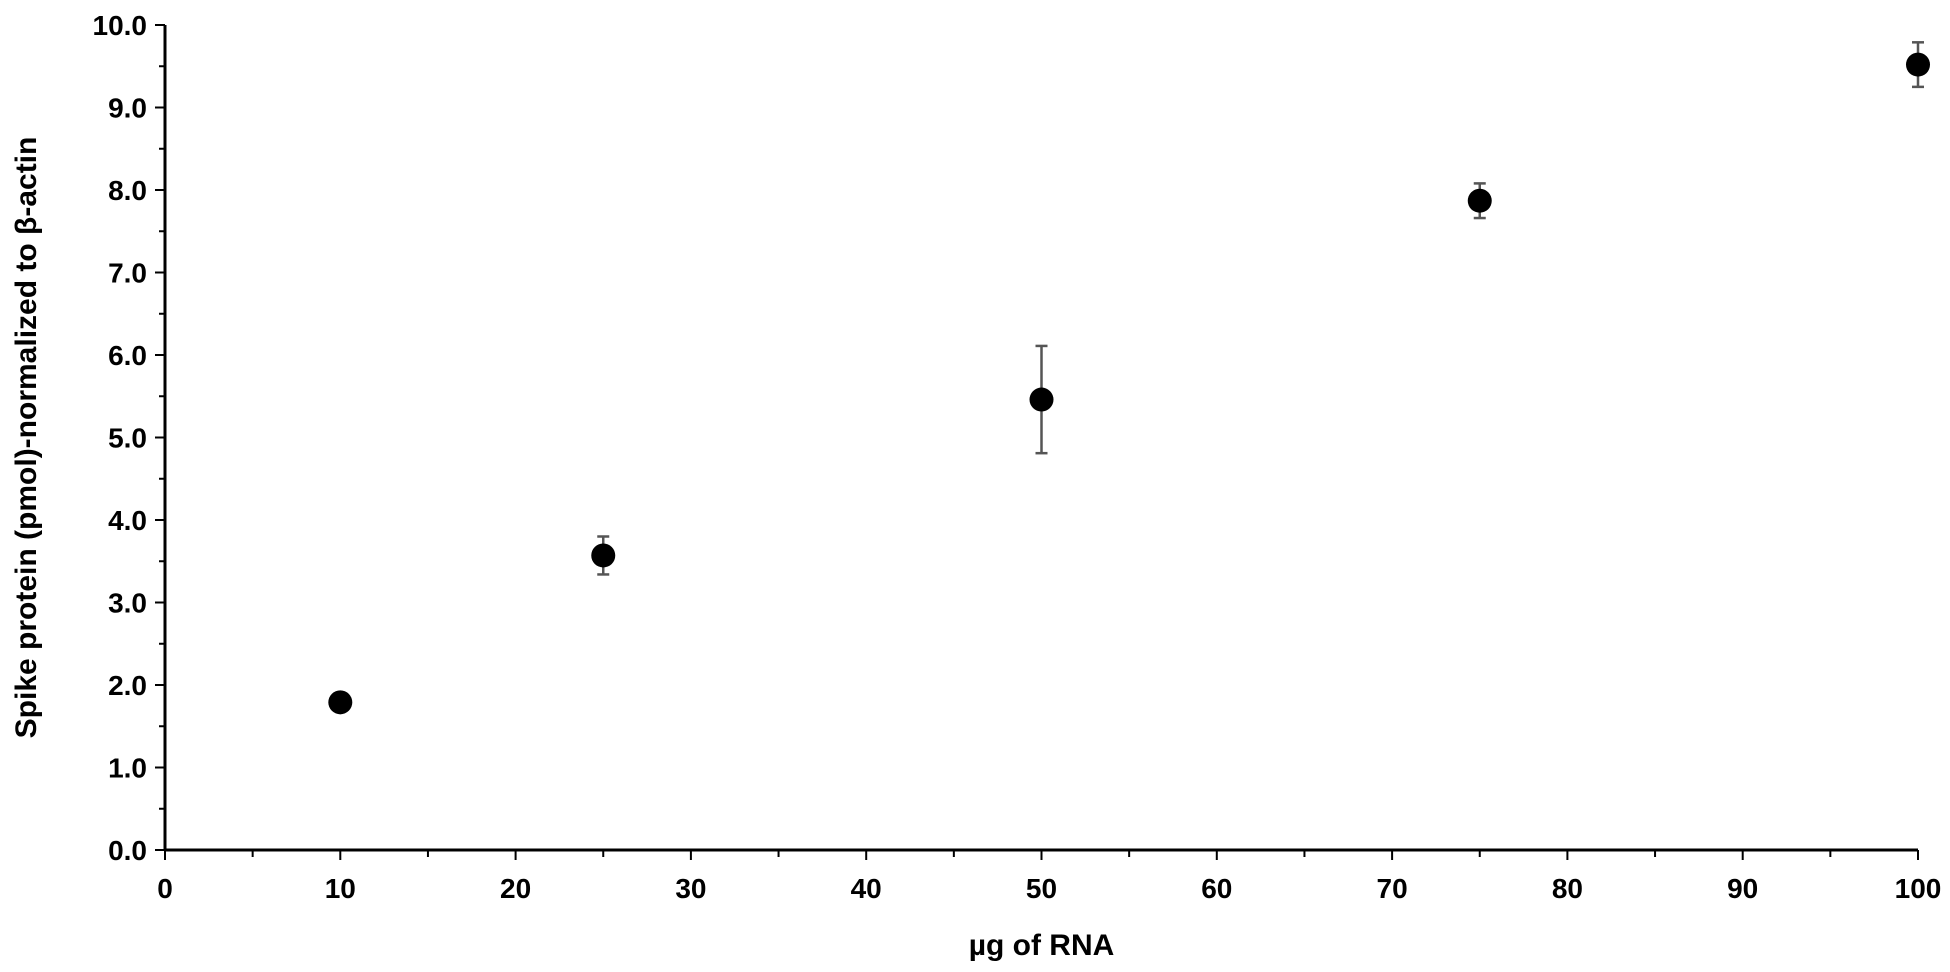 The width and height of the screenshot is (1950, 972). I want to click on y-tick-label: 5.0, so click(127, 438).